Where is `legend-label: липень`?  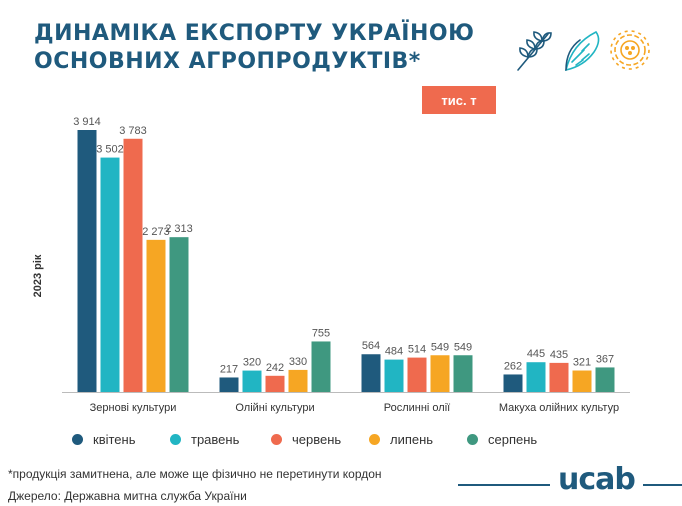 legend-label: липень is located at coordinates (412, 439).